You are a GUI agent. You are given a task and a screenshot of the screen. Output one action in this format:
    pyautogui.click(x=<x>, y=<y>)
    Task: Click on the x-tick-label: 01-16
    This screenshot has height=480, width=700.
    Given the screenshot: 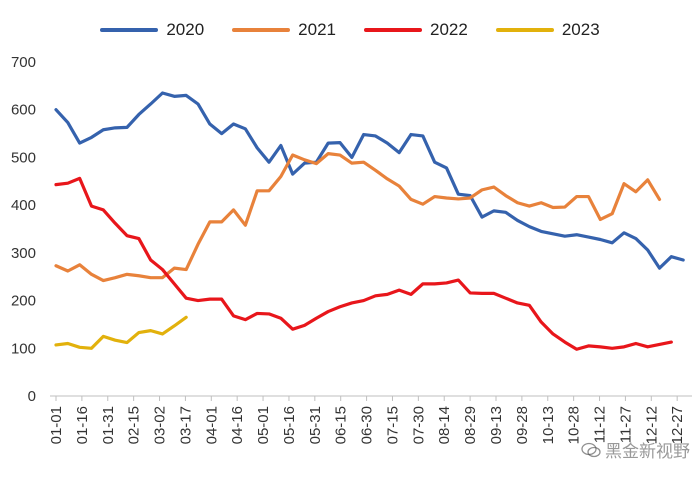 What is the action you would take?
    pyautogui.click(x=82, y=425)
    